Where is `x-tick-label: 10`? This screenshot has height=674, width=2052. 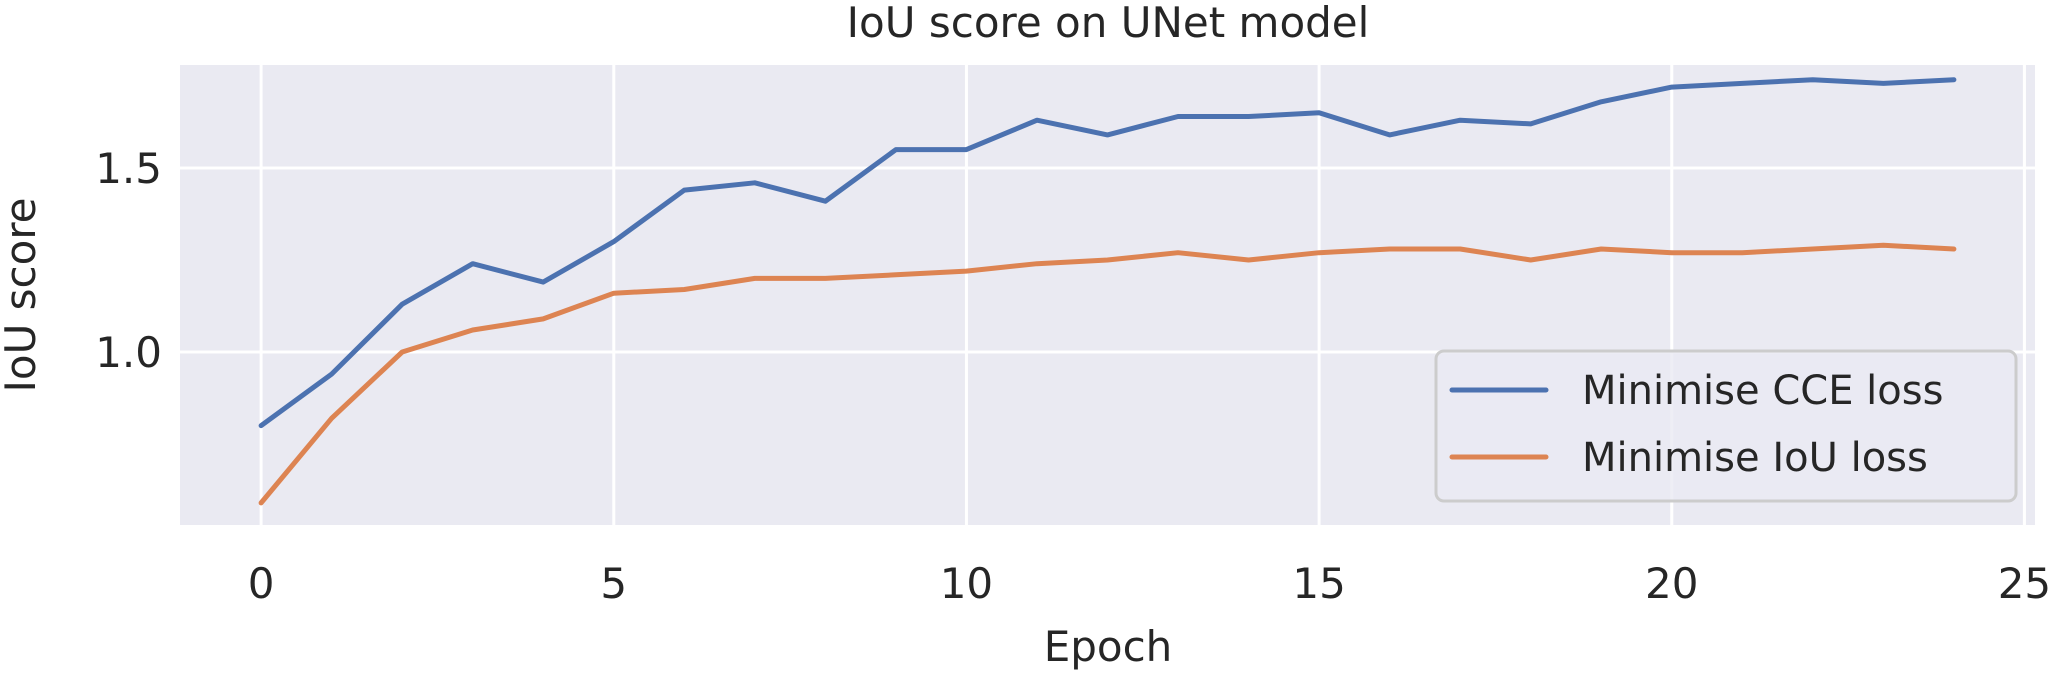
x-tick-label: 10 is located at coordinates (966, 583).